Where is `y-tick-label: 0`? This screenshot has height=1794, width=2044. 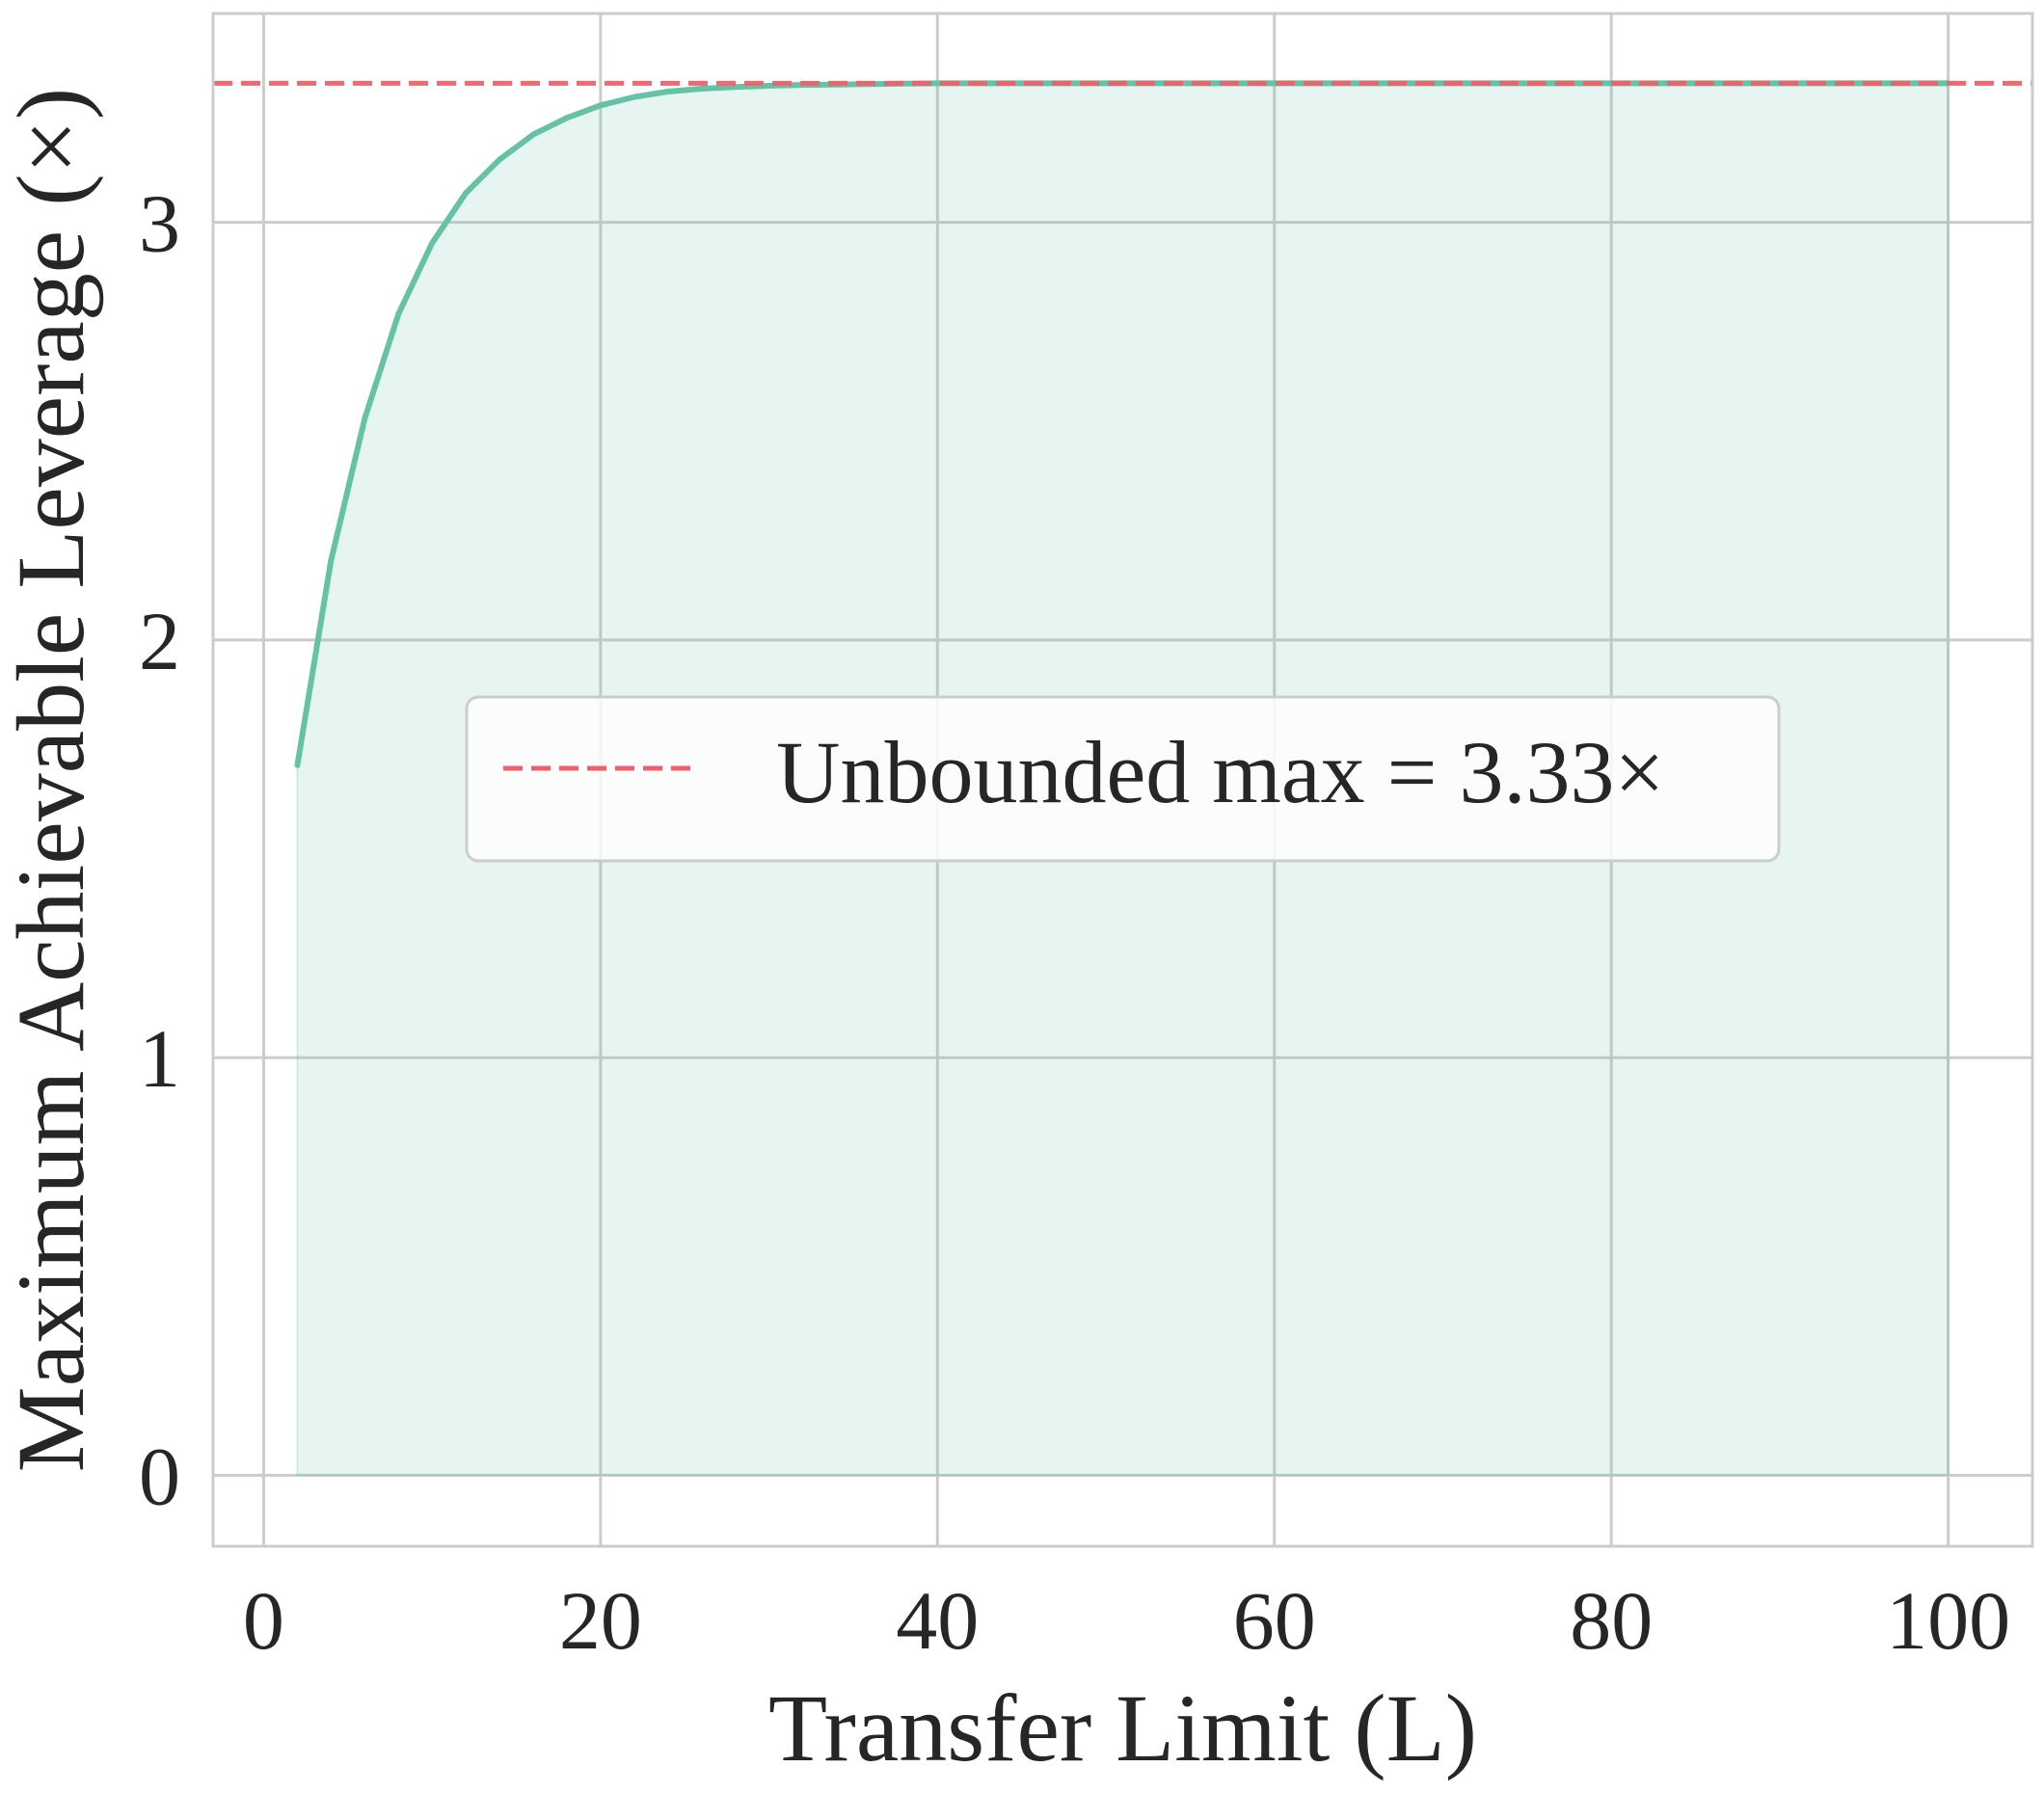 y-tick-label: 0 is located at coordinates (160, 1476).